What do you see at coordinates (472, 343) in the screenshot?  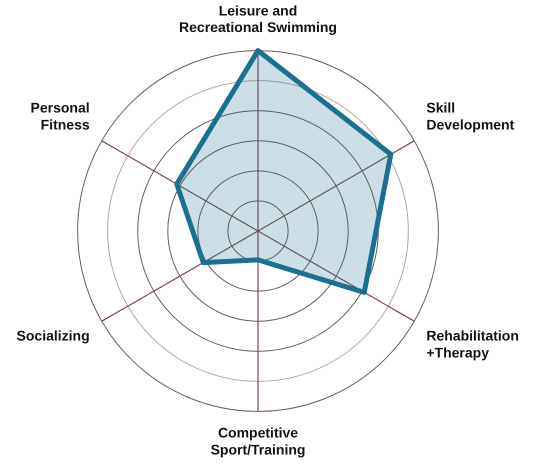 I see `spoke-label: Rehabilitation +Therapy` at bounding box center [472, 343].